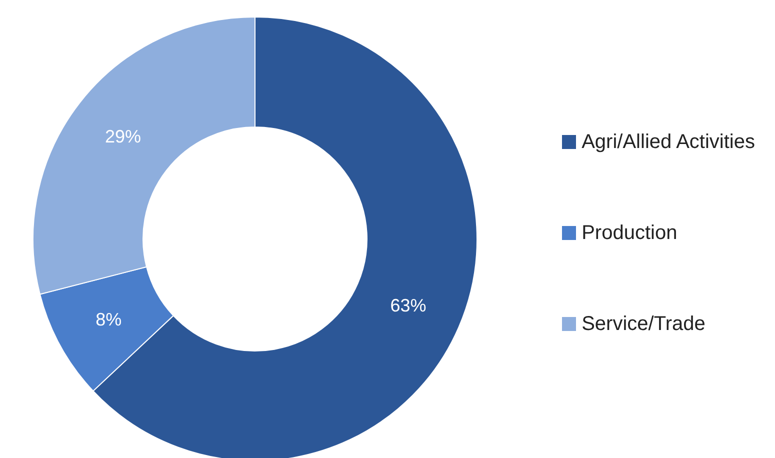  Describe the element at coordinates (123, 136) in the screenshot. I see `data-label: 29%` at that location.